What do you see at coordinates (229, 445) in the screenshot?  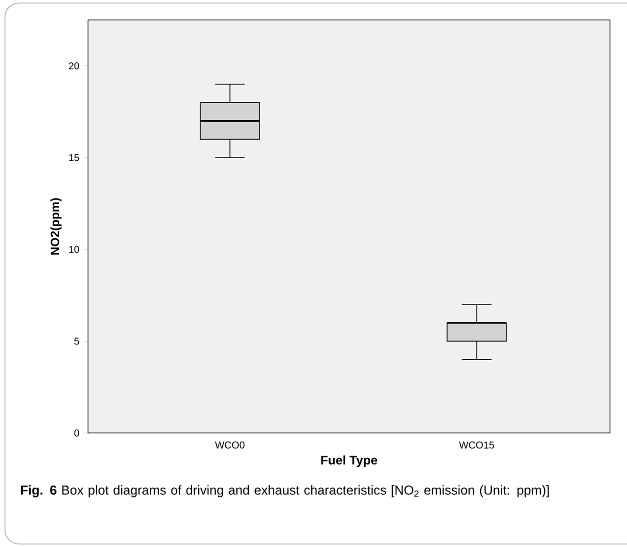 I see `x-tick-label: WCO0` at bounding box center [229, 445].